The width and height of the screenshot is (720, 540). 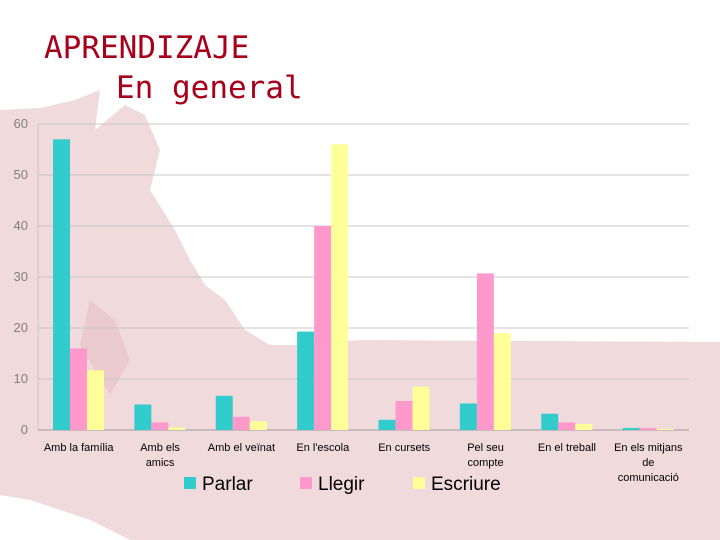 What do you see at coordinates (79, 448) in the screenshot?
I see `x-tick-label: Amb la família` at bounding box center [79, 448].